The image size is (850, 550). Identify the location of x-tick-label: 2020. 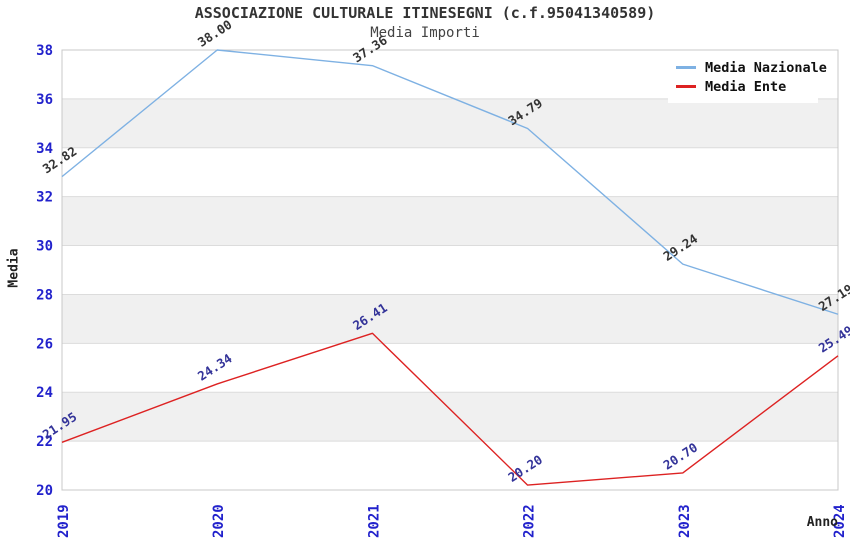
(219, 521).